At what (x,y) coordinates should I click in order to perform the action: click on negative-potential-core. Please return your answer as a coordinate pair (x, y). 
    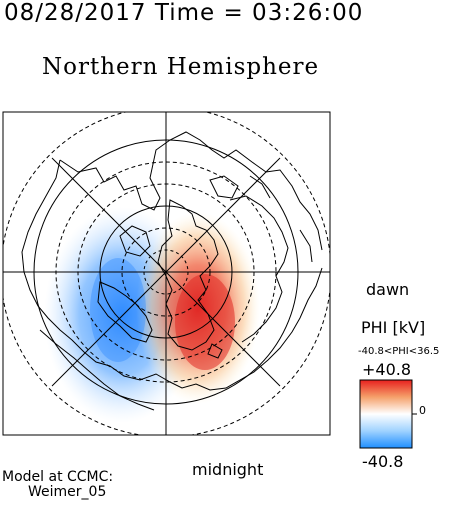
    Looking at the image, I should click on (118, 310).